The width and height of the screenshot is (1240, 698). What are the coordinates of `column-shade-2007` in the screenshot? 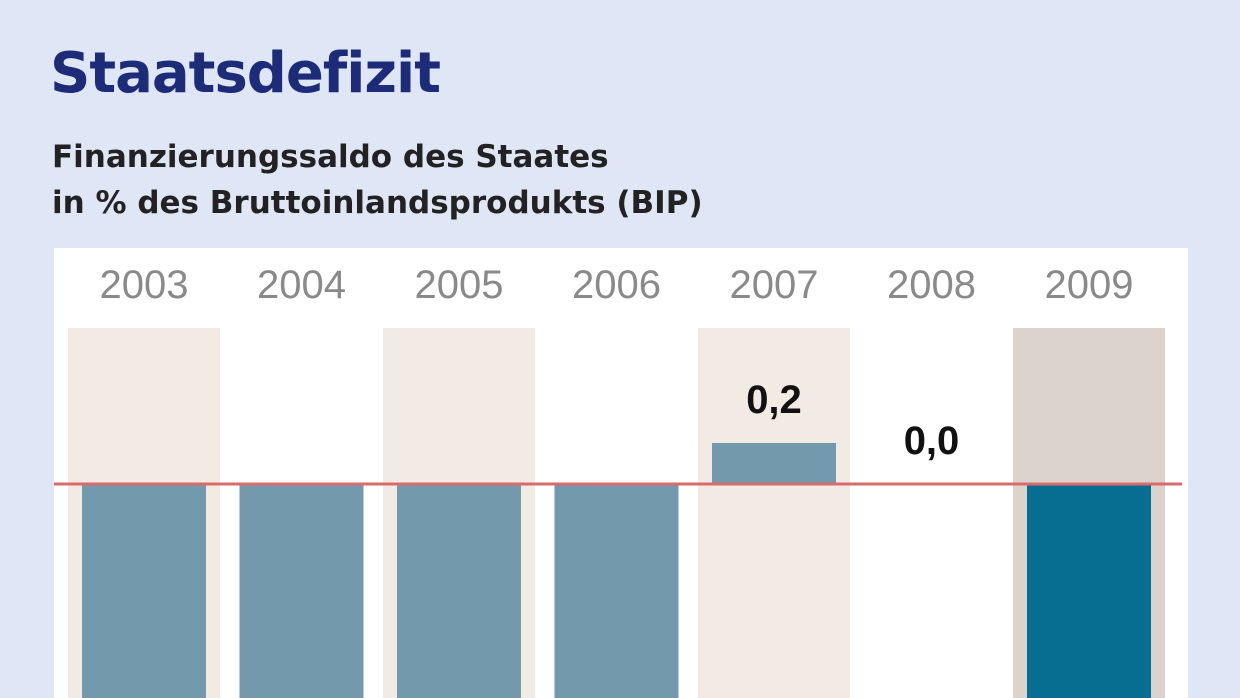 It's located at (774, 513).